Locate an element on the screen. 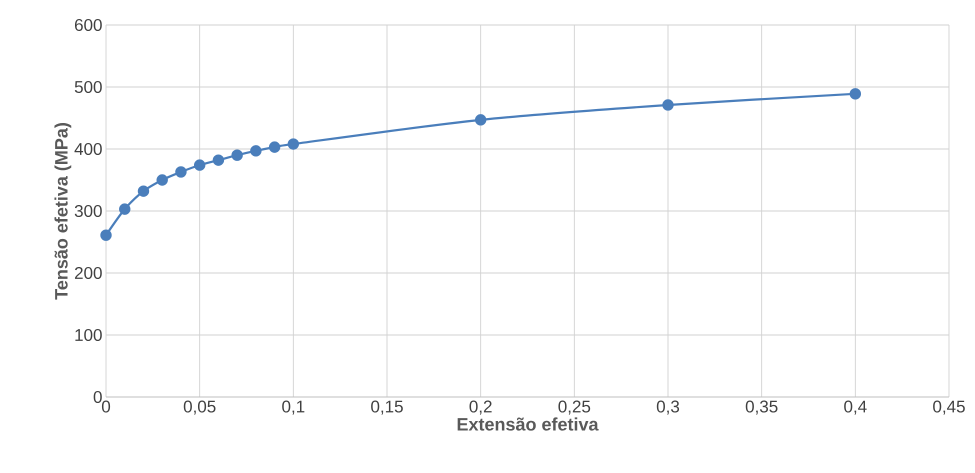  y-tick-label: 500 is located at coordinates (88, 87).